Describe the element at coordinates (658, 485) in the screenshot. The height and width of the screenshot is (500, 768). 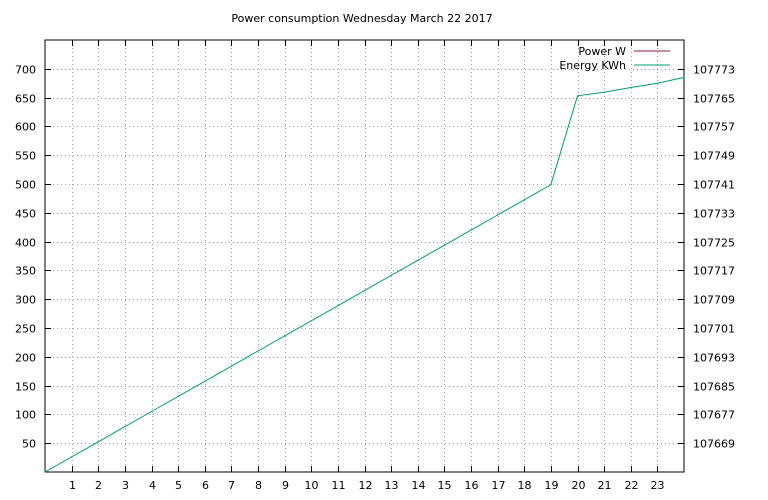
I see `x-tick-label: 23` at that location.